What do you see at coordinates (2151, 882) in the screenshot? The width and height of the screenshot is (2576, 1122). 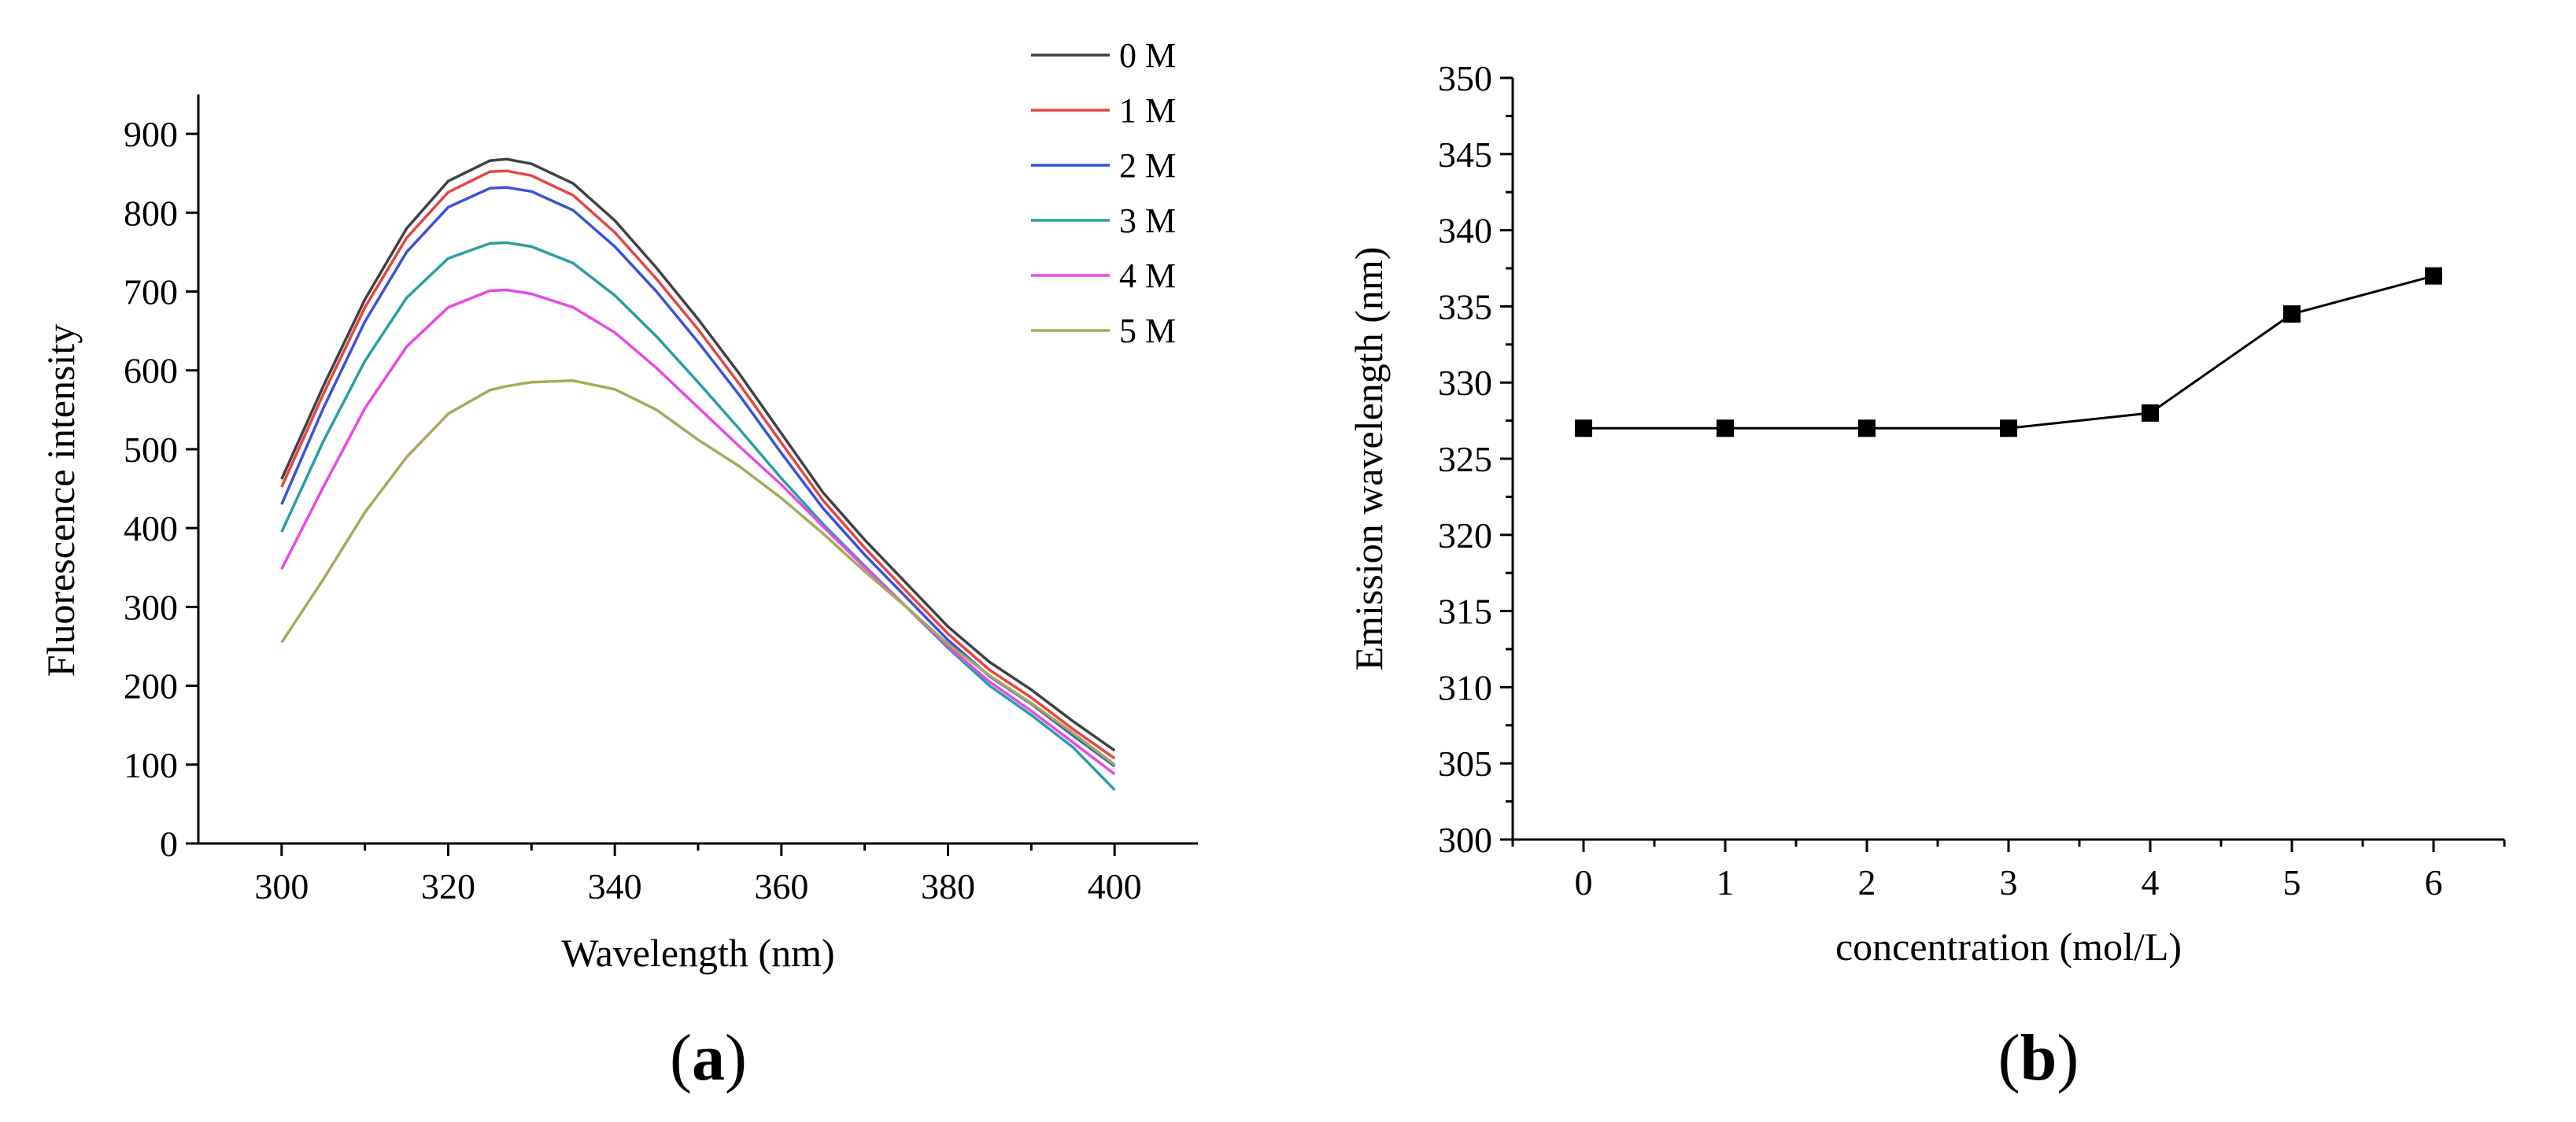 I see `x-tick-label: 4` at bounding box center [2151, 882].